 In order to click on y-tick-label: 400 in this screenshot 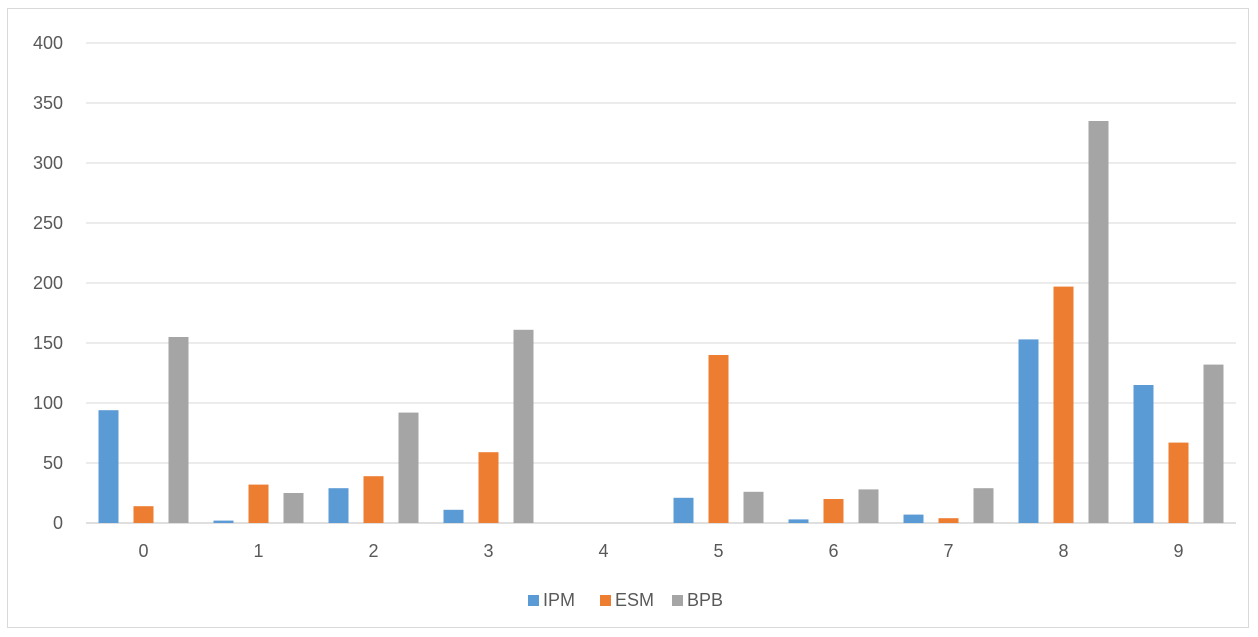, I will do `click(48, 43)`.